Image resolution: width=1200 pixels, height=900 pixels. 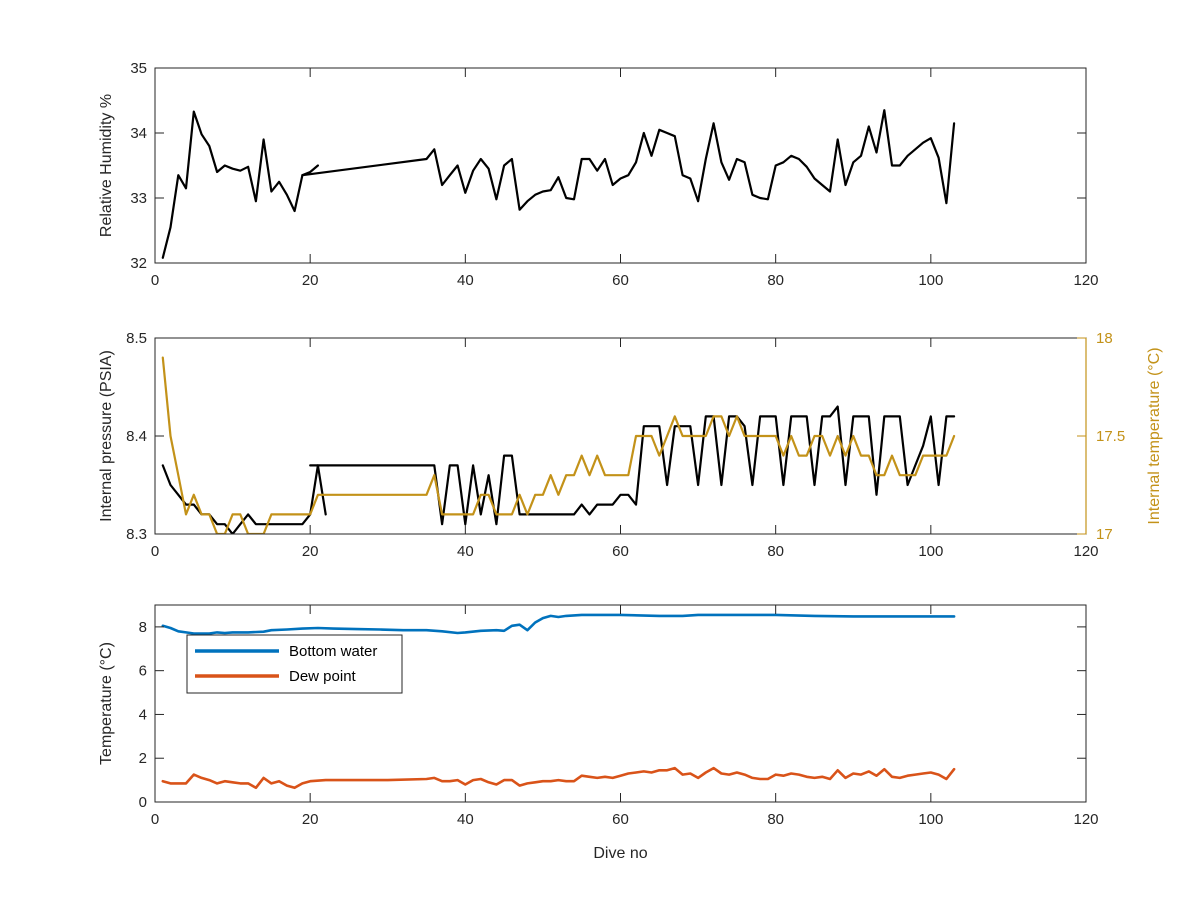 What do you see at coordinates (106, 436) in the screenshot?
I see `y-axis-label: Internal pressure (PSIA)` at bounding box center [106, 436].